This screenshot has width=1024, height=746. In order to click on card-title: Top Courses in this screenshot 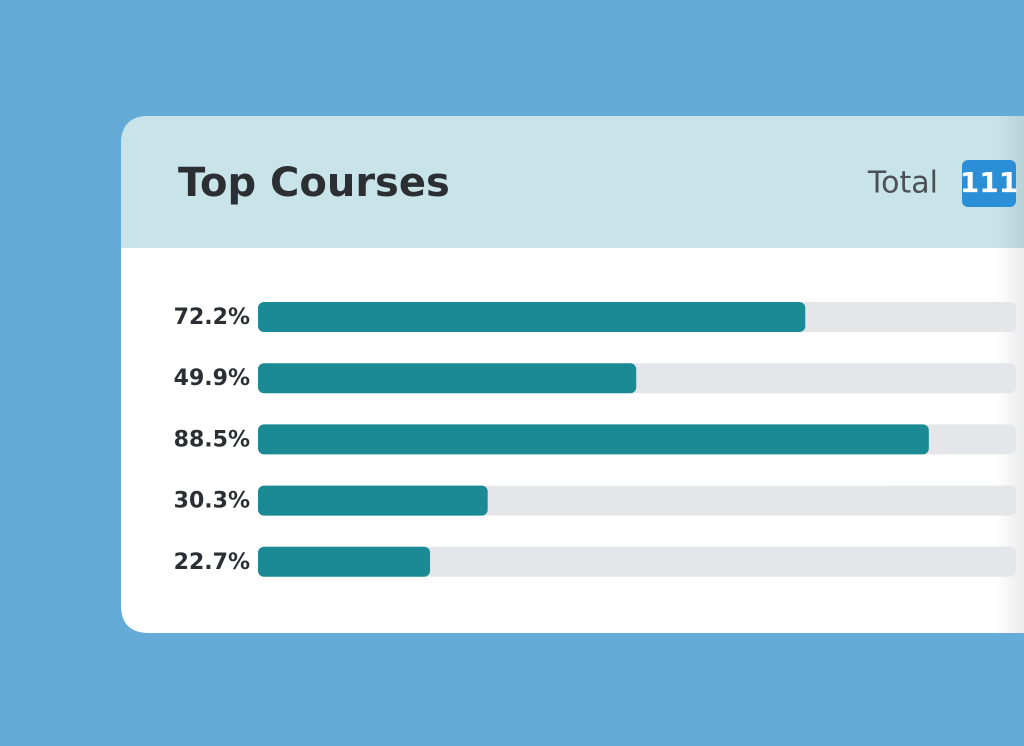, I will do `click(314, 183)`.